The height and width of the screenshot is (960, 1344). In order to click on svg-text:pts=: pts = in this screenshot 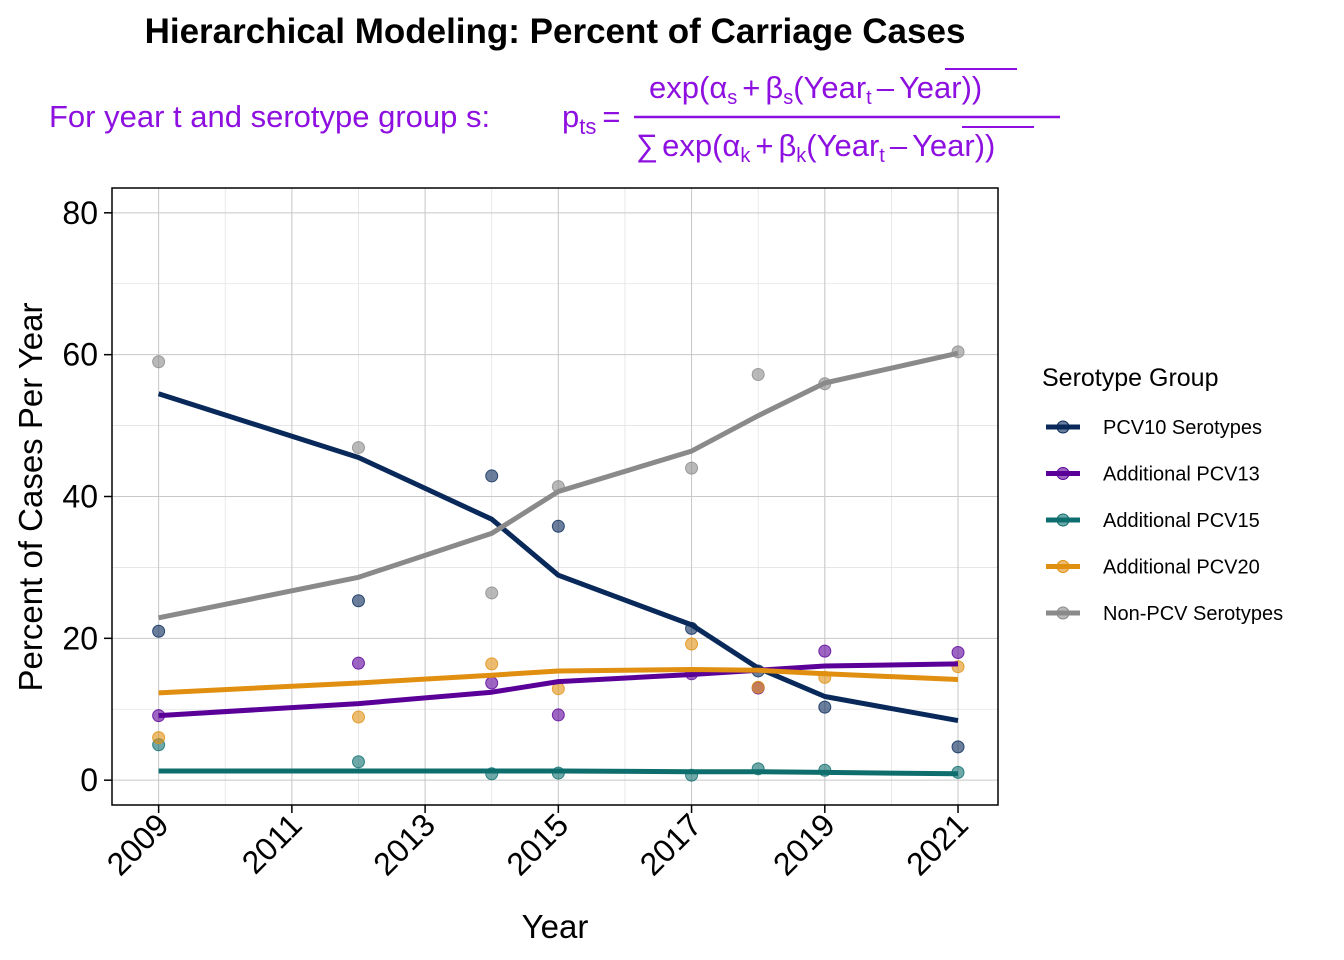, I will do `click(591, 119)`.